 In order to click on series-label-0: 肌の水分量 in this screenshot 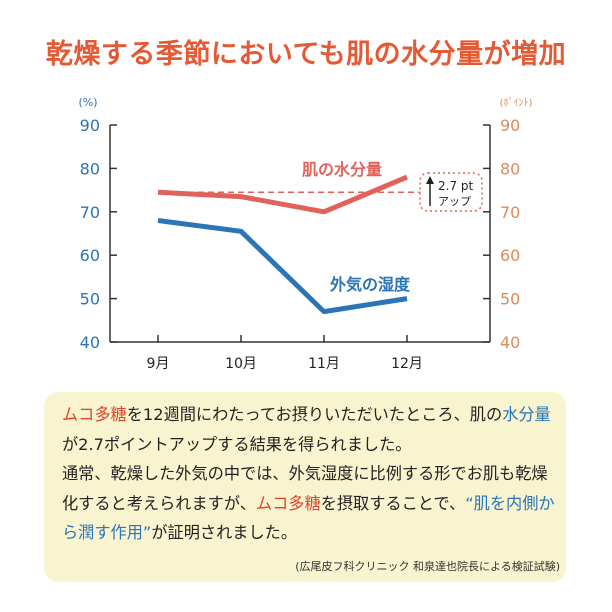, I will do `click(342, 169)`.